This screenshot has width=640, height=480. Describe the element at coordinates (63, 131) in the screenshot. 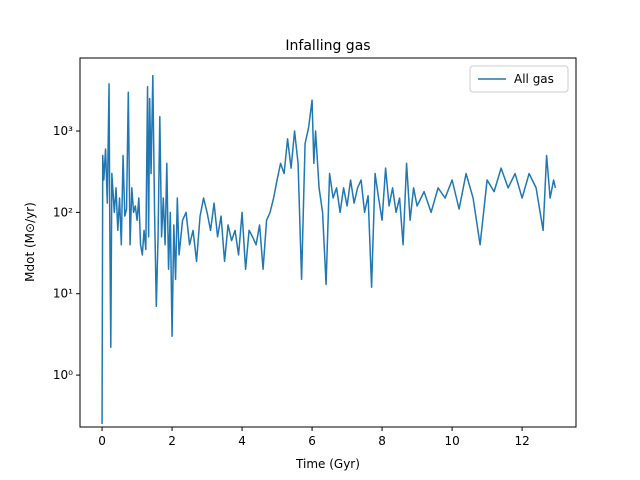

I see `y-tick-label: 10³` at that location.